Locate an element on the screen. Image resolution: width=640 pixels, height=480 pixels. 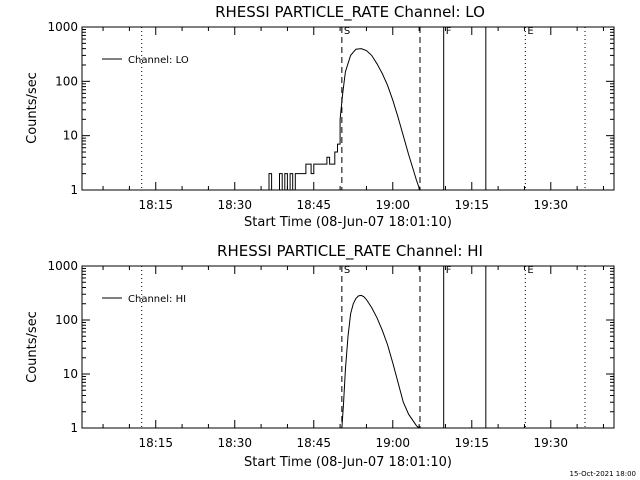
legend-label: Channel: HI is located at coordinates (157, 299).